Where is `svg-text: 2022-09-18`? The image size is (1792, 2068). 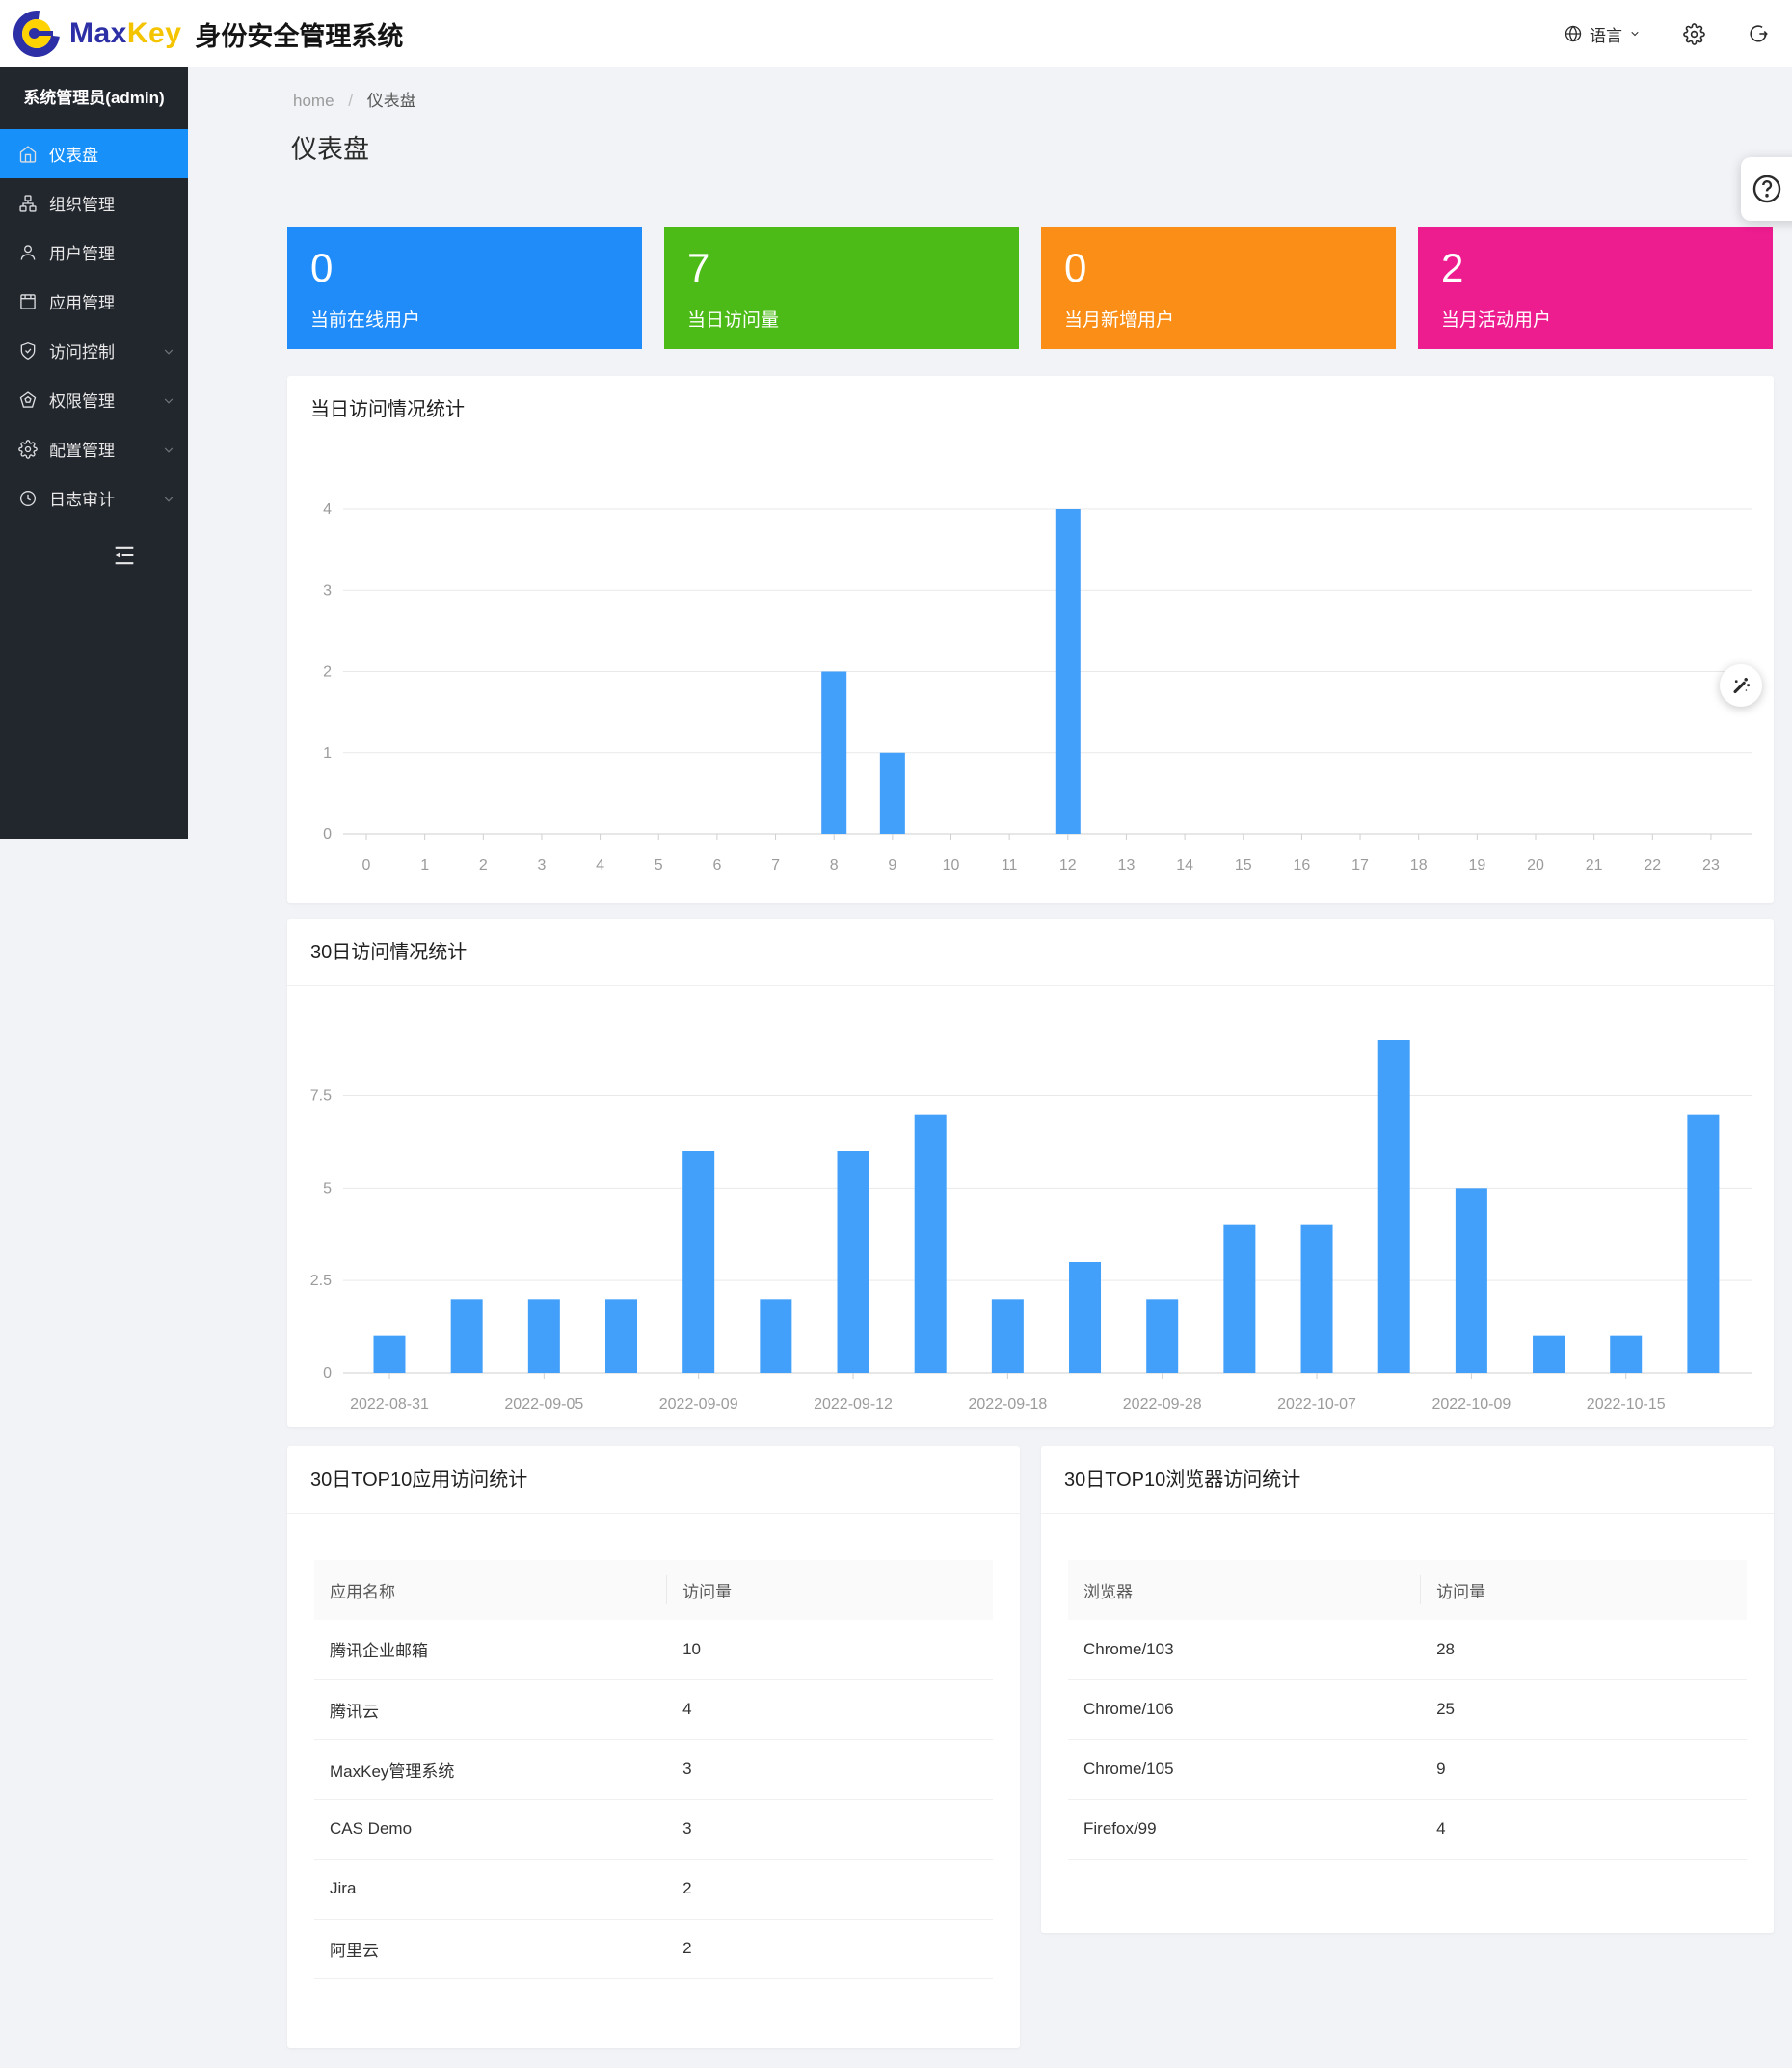
svg-text: 2022-09-18 is located at coordinates (1007, 1404).